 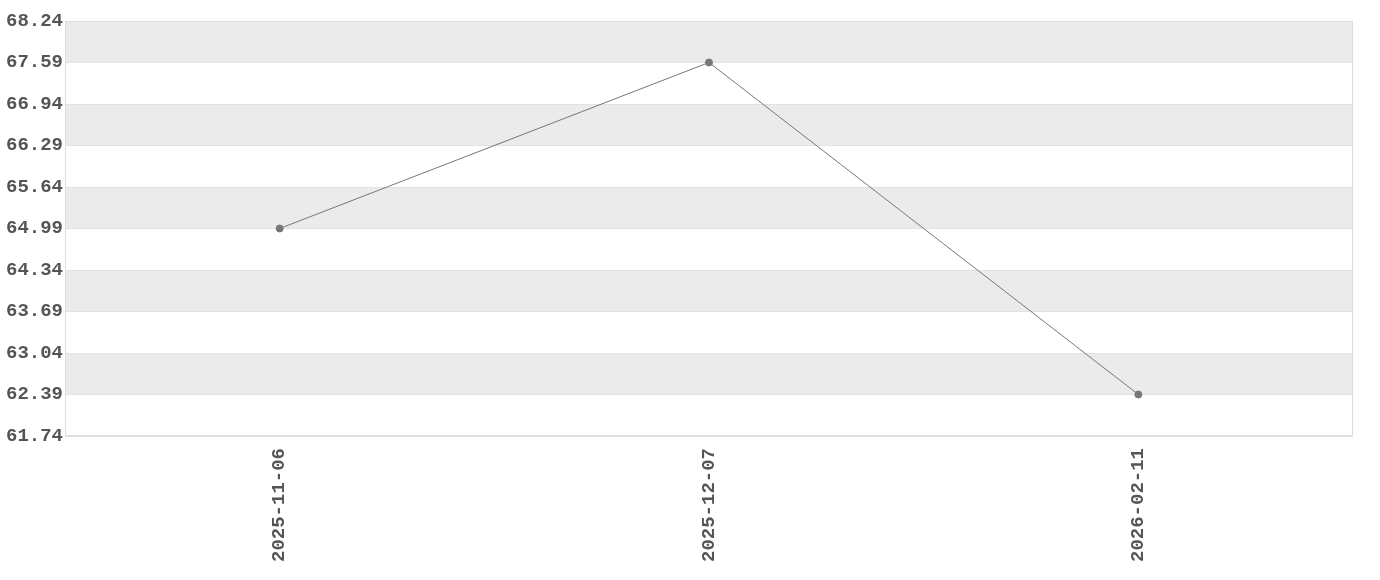 I want to click on x-tick-label: 2025-11-06, so click(x=279, y=505).